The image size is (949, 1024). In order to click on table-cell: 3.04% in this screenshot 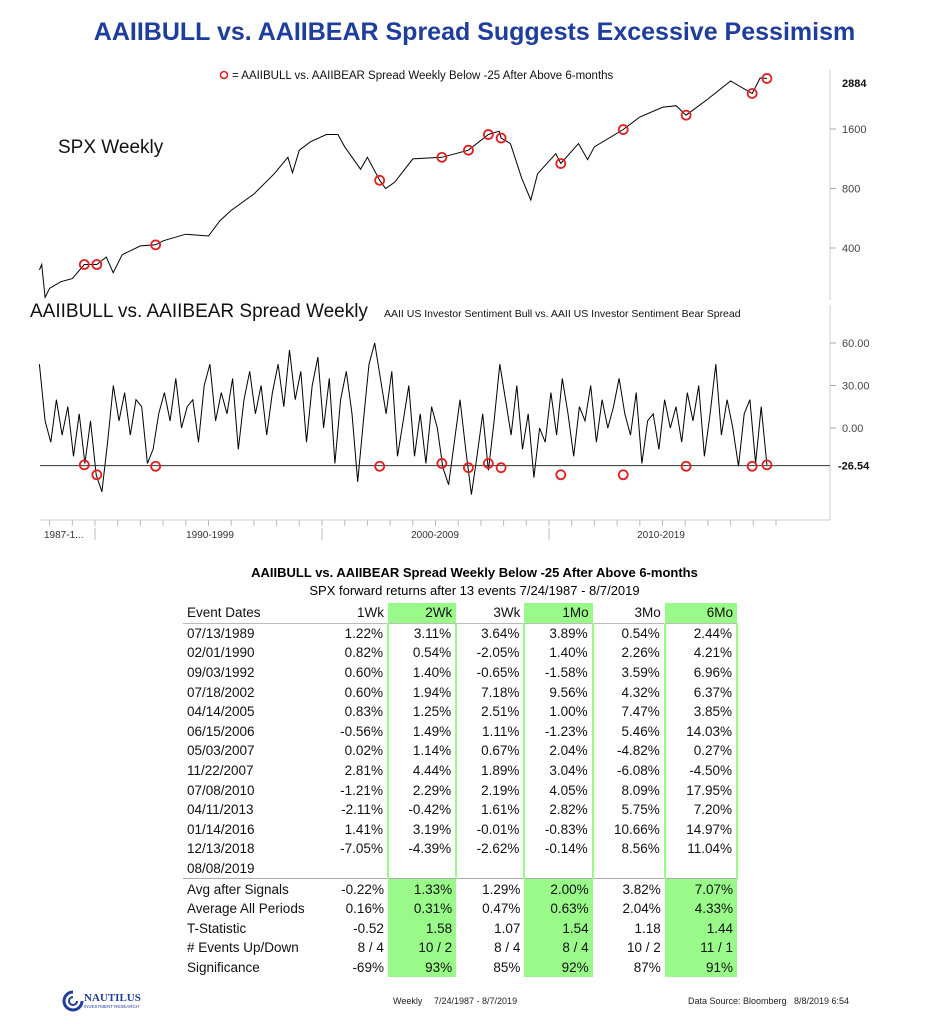, I will do `click(558, 770)`.